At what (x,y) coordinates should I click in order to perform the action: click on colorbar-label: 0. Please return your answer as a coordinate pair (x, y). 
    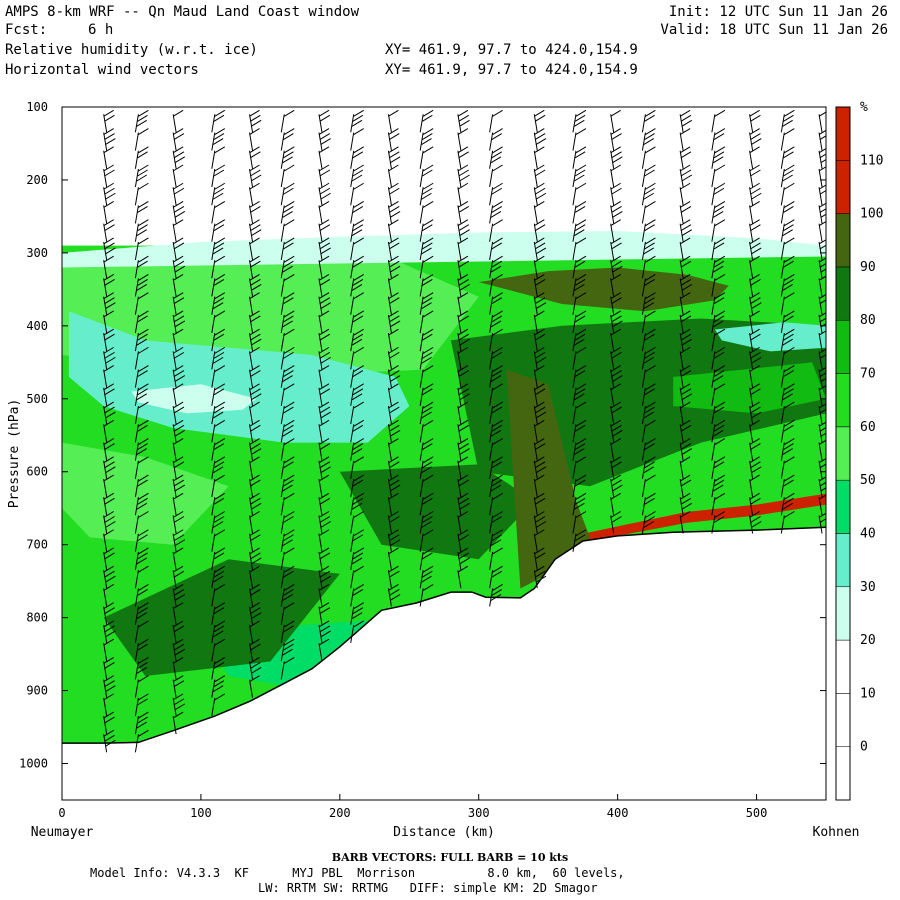
    Looking at the image, I should click on (864, 747).